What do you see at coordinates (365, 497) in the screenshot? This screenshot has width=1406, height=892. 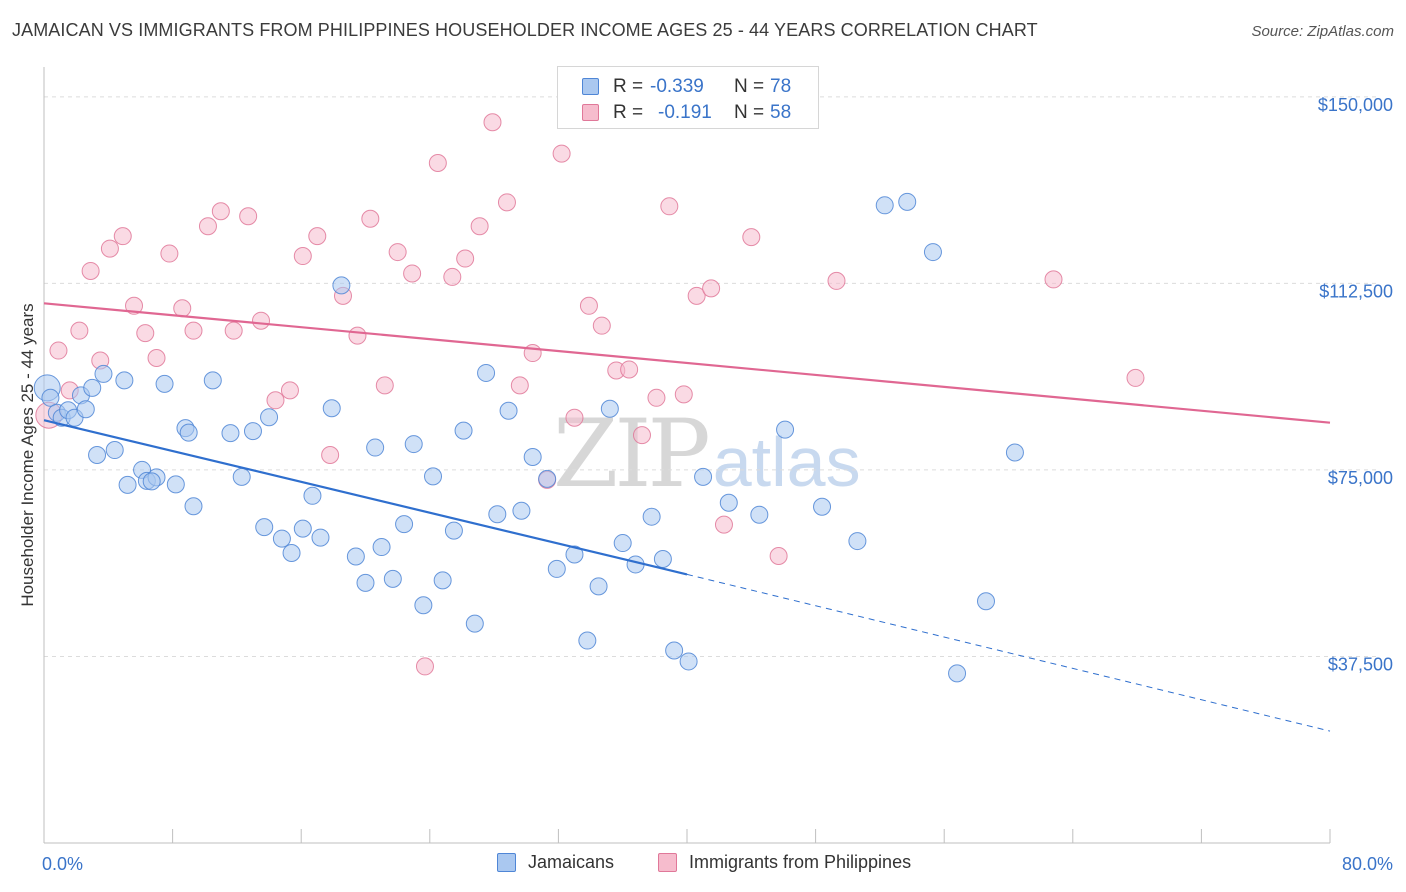 I see `jamaican-trend-line` at bounding box center [365, 497].